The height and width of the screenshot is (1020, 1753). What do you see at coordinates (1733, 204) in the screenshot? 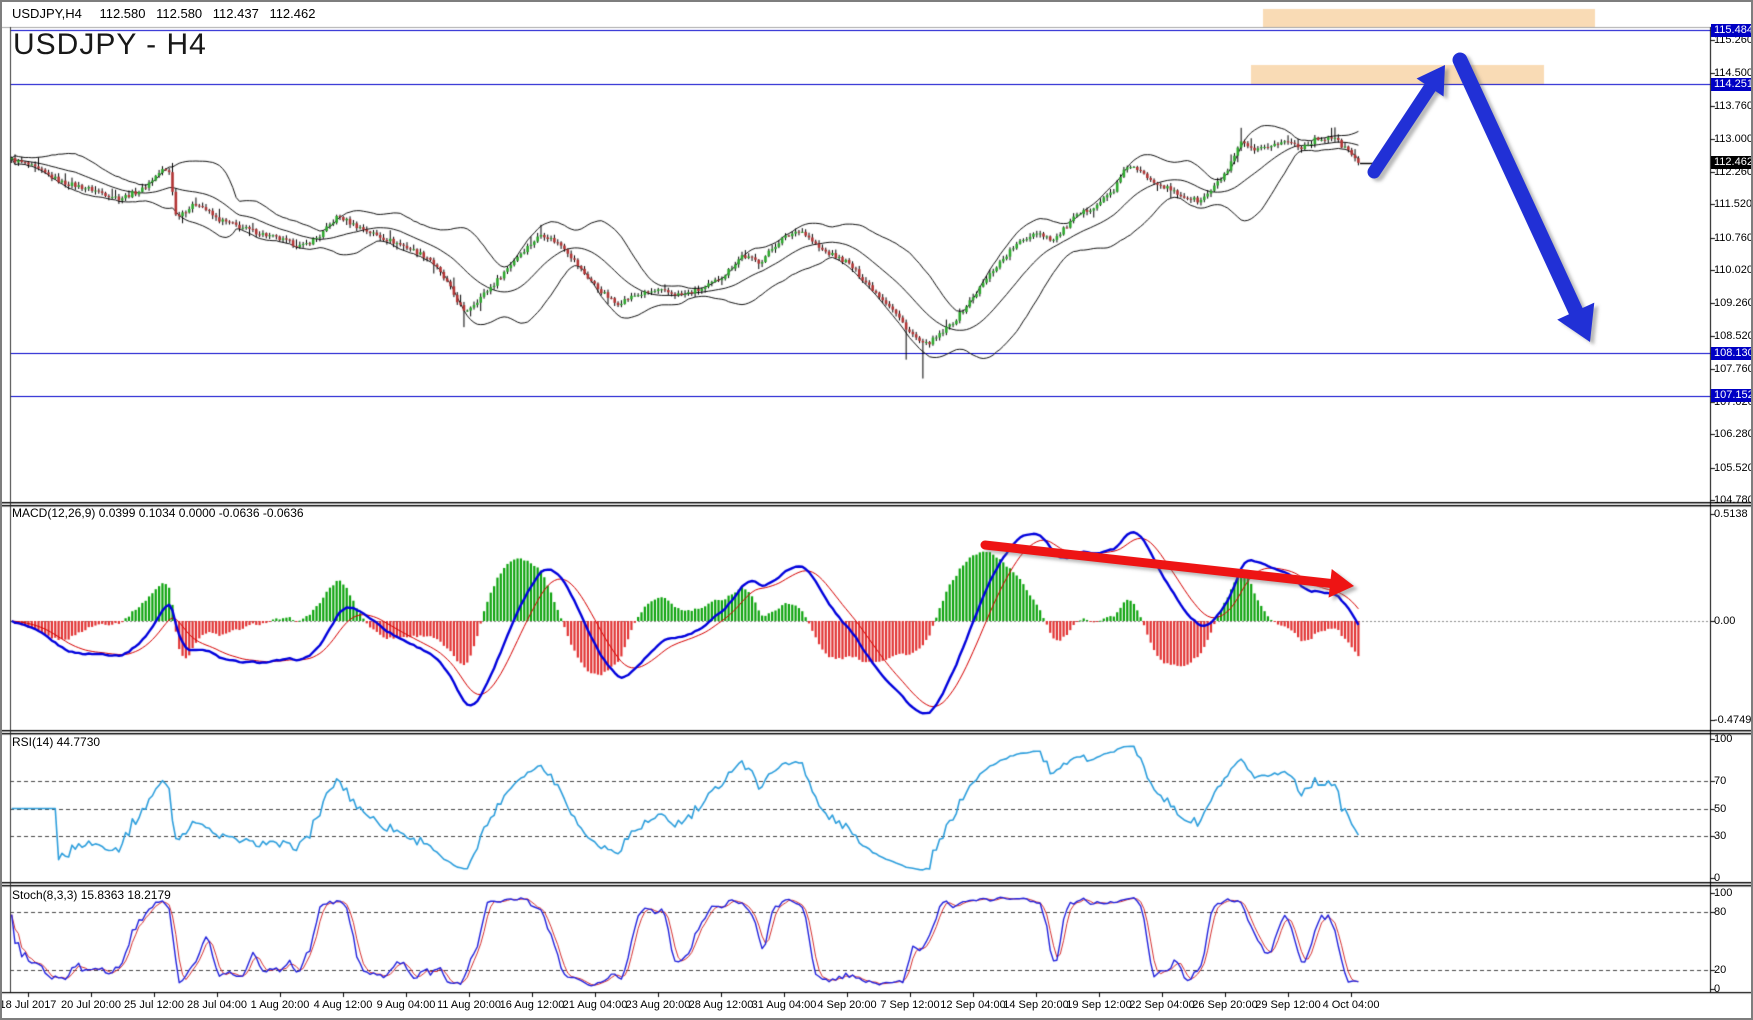
I see `price-axis-label: 111.520` at bounding box center [1733, 204].